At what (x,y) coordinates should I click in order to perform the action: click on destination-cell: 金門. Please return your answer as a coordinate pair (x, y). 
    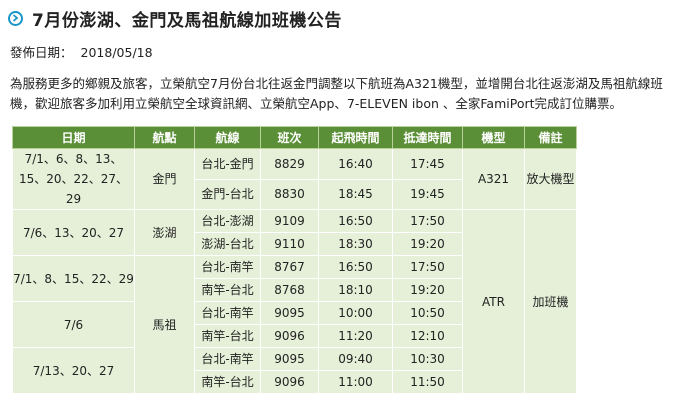
    Looking at the image, I should click on (164, 179).